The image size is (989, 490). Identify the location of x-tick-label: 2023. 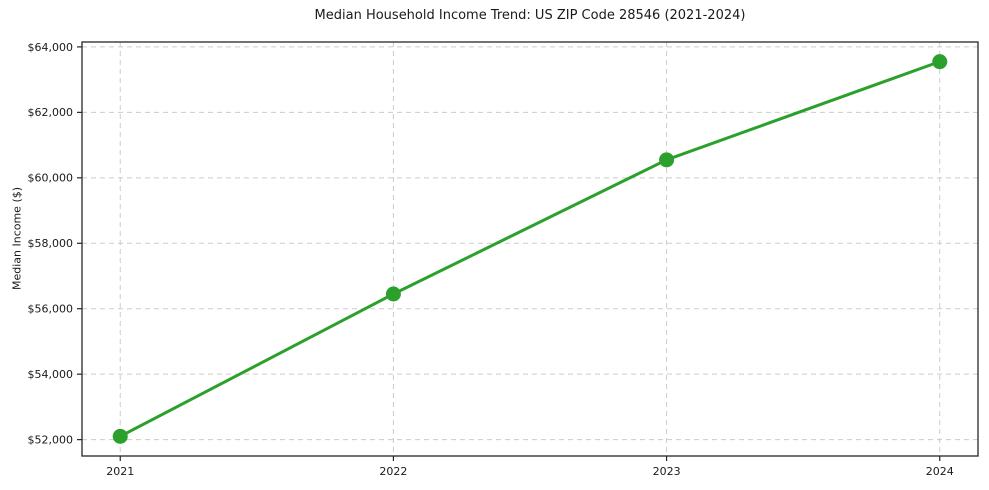
(667, 471).